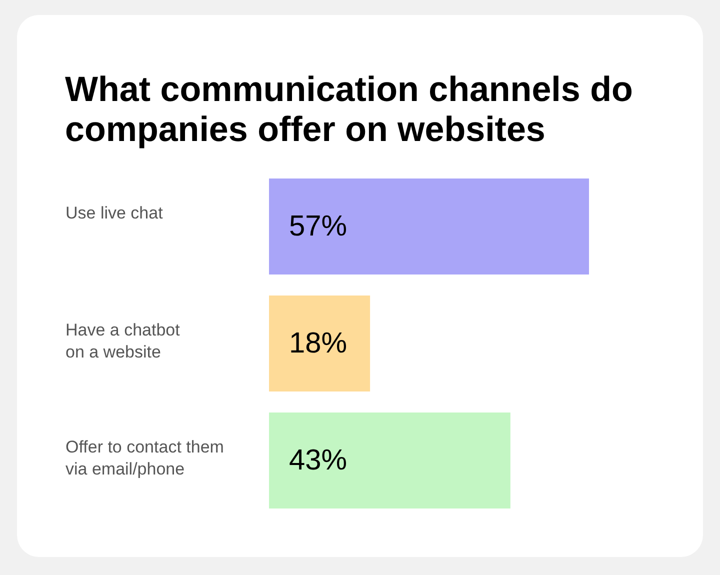  I want to click on y-tick-label: Use live chat, so click(115, 213).